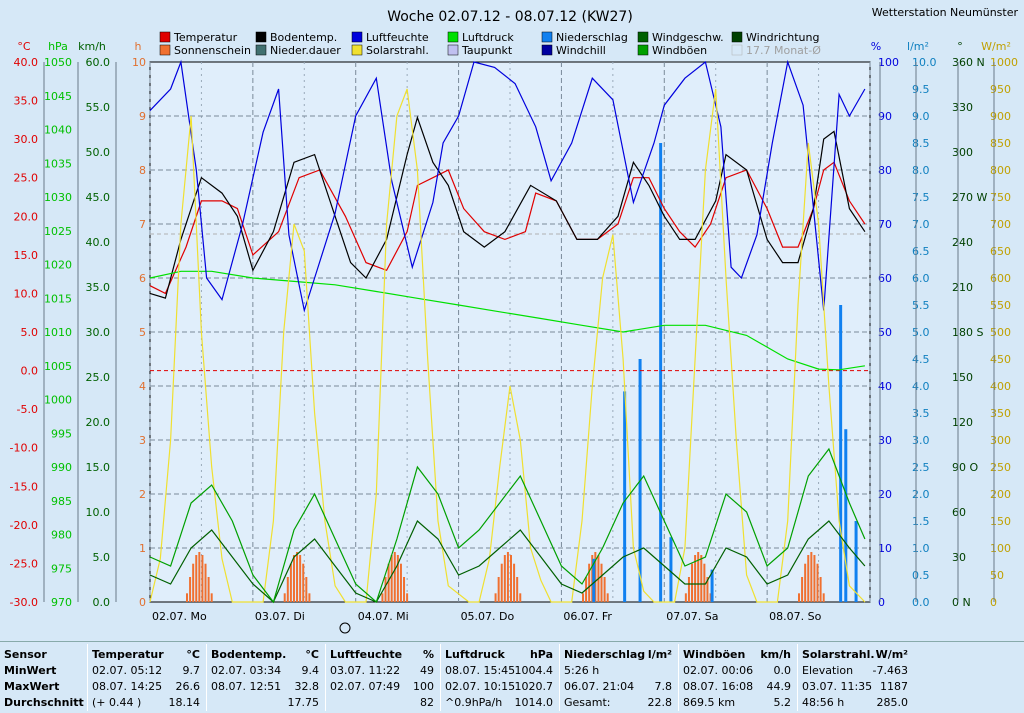 This screenshot has height=713, width=1024. I want to click on y-tick-label: 5, so click(142, 332).